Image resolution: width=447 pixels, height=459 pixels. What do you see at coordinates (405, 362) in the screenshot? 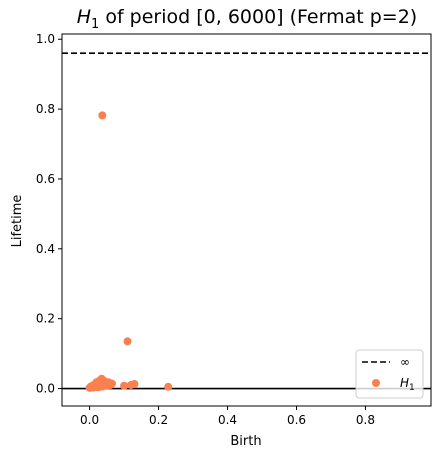
I see `legend-infinity-label: ∞` at bounding box center [405, 362].